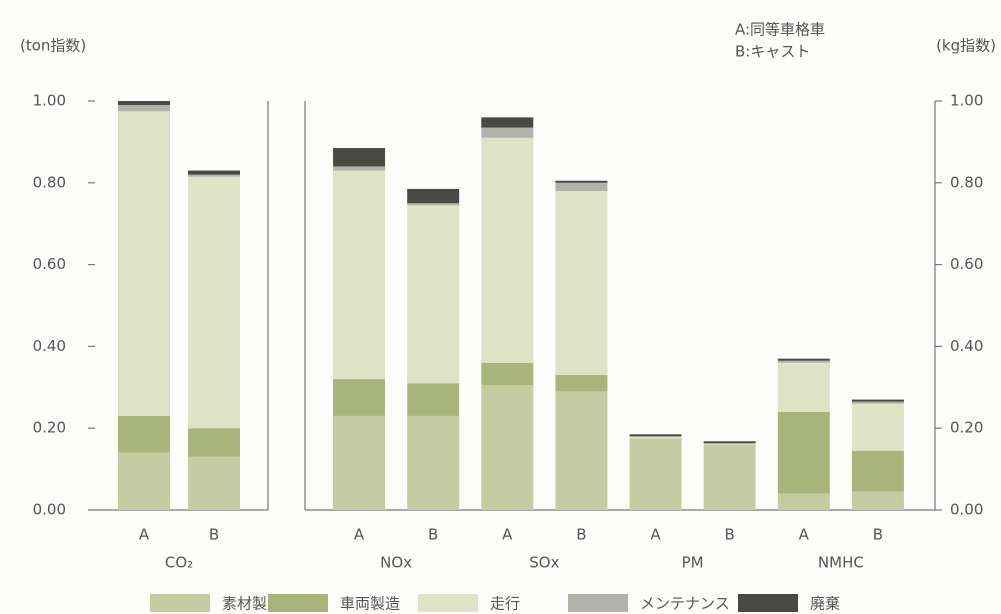 The width and height of the screenshot is (1001, 614). I want to click on annotation: A:同等車格車, so click(780, 30).